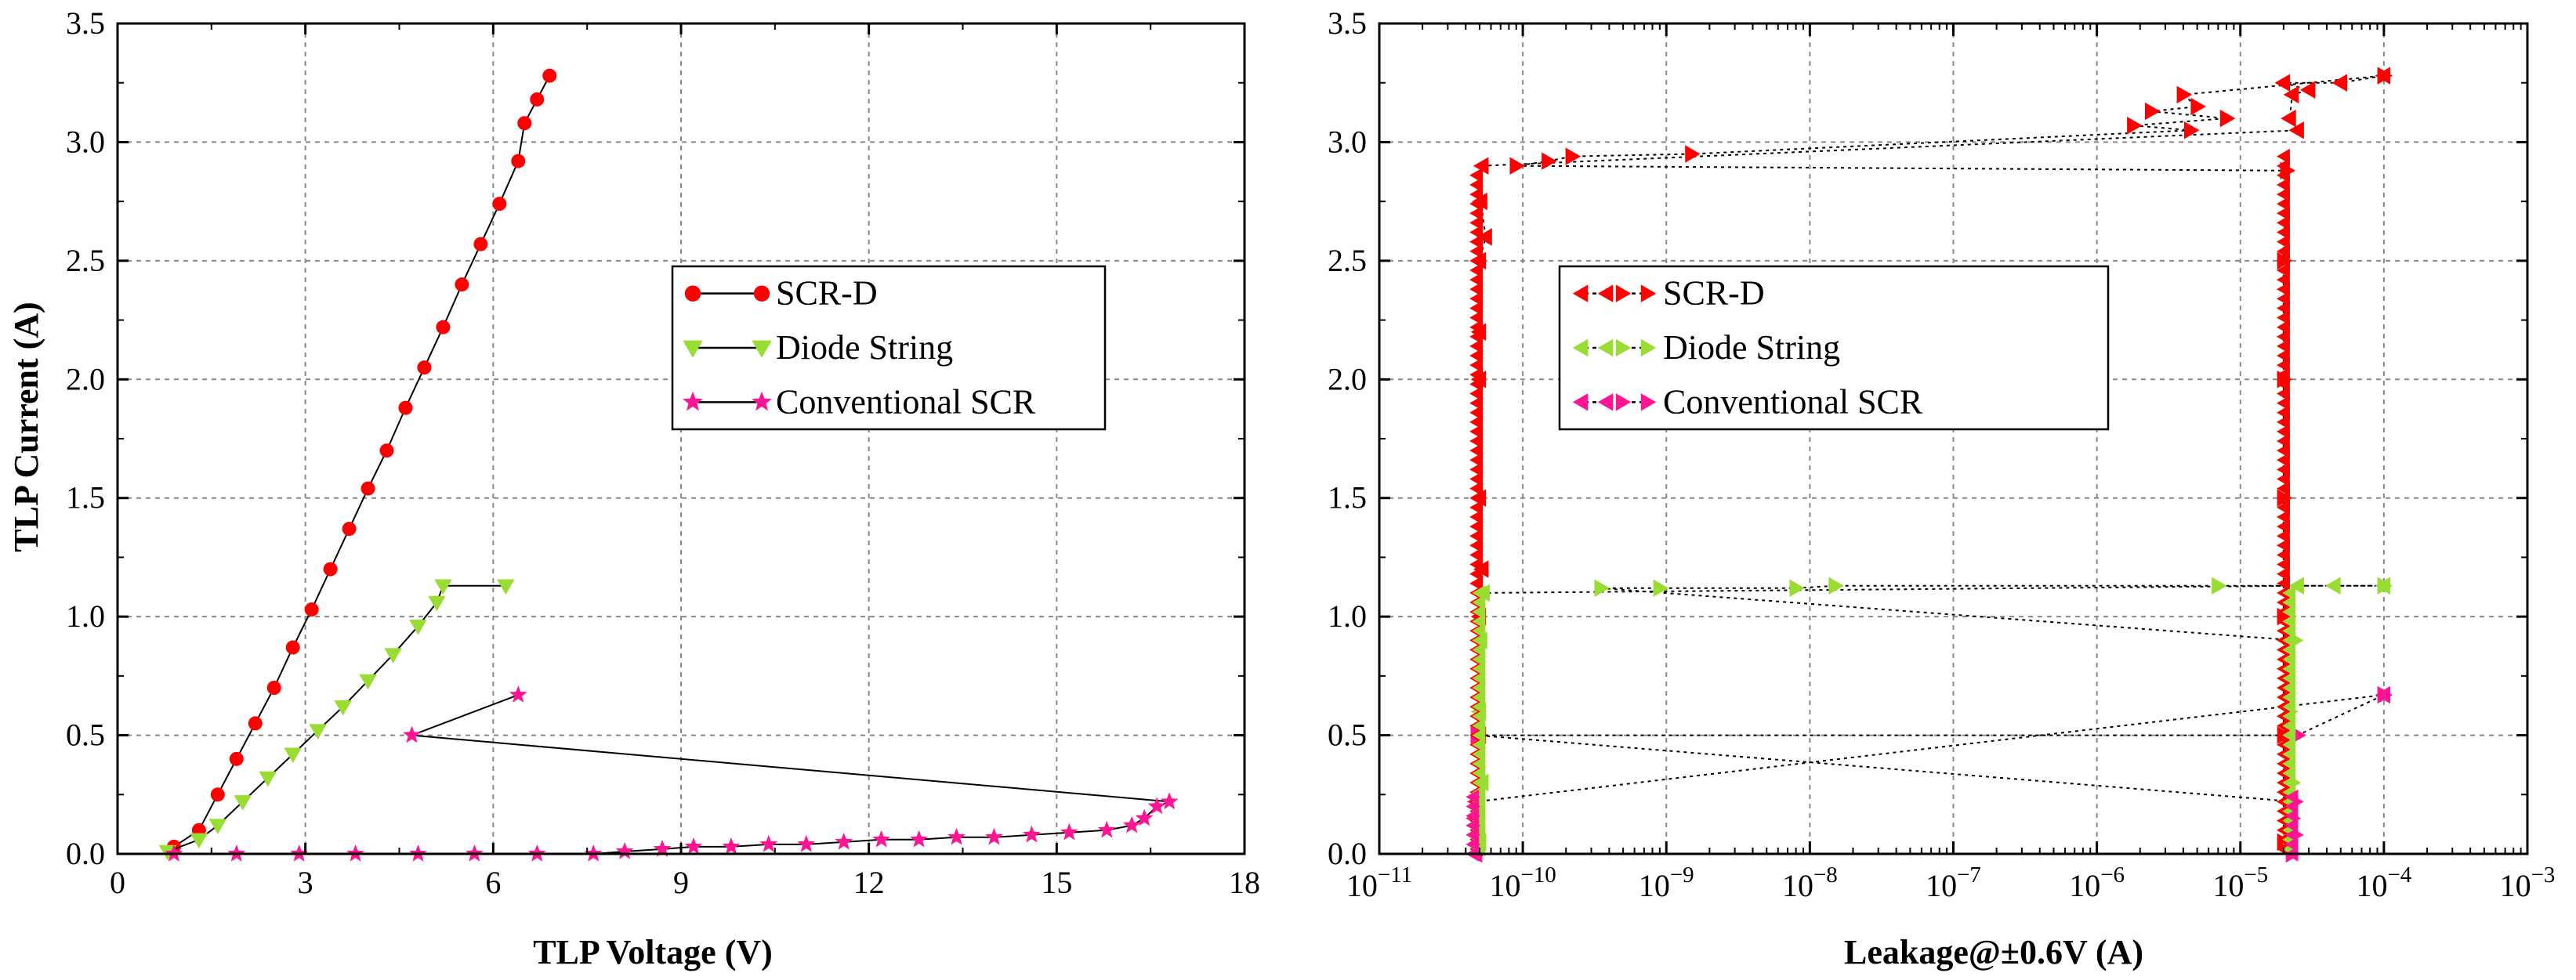  Describe the element at coordinates (85, 379) in the screenshot. I see `iv-y-tick-label: 2.0` at that location.